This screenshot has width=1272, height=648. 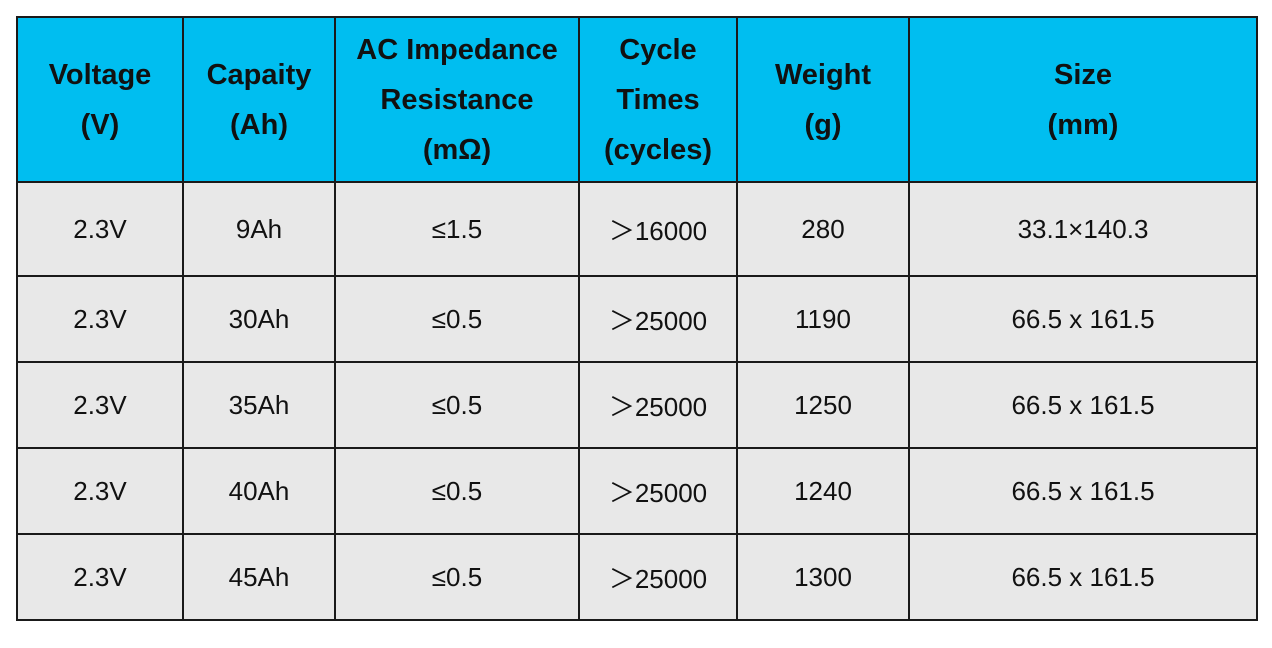 What do you see at coordinates (100, 99) in the screenshot?
I see `header-cell: Voltage (V)` at bounding box center [100, 99].